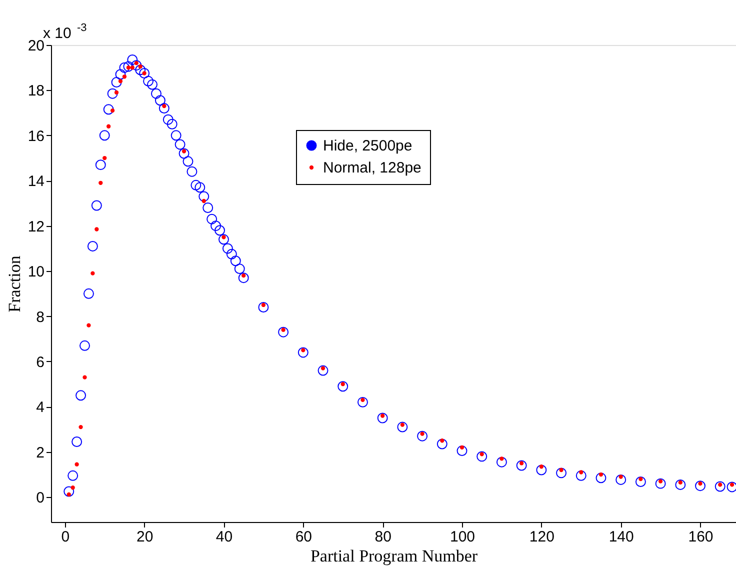  Describe the element at coordinates (36, 227) in the screenshot. I see `y-tick-label: 12` at that location.